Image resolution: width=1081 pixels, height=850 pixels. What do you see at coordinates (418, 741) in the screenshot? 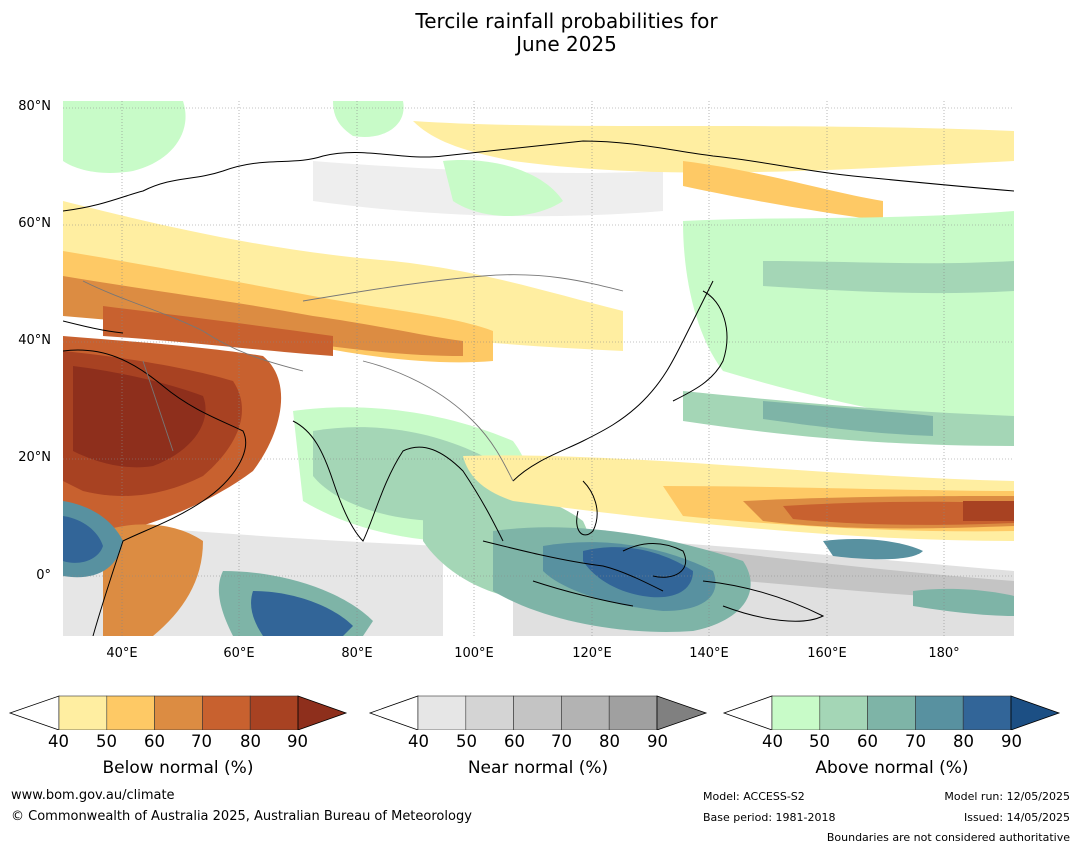
I see `cbar-near-tick-40: 40` at bounding box center [418, 741].